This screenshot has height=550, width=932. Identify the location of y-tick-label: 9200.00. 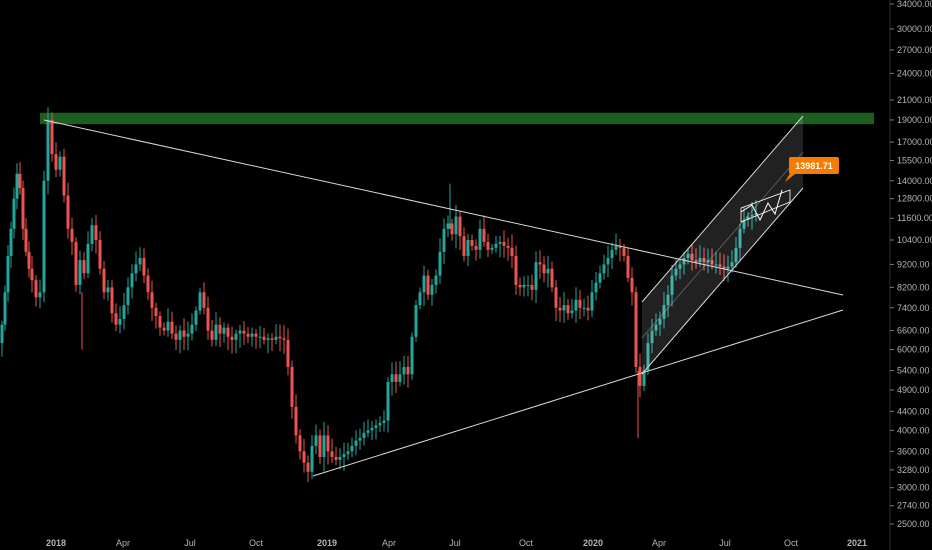
(913, 264).